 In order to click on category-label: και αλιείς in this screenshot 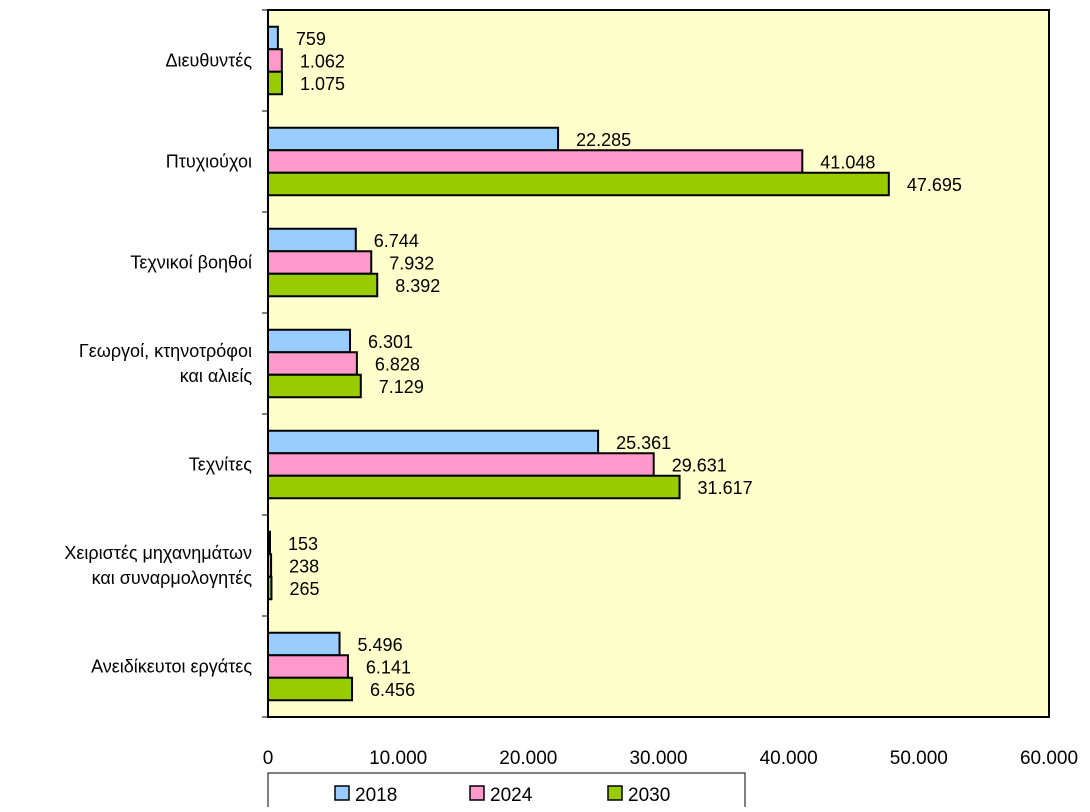, I will do `click(216, 376)`.